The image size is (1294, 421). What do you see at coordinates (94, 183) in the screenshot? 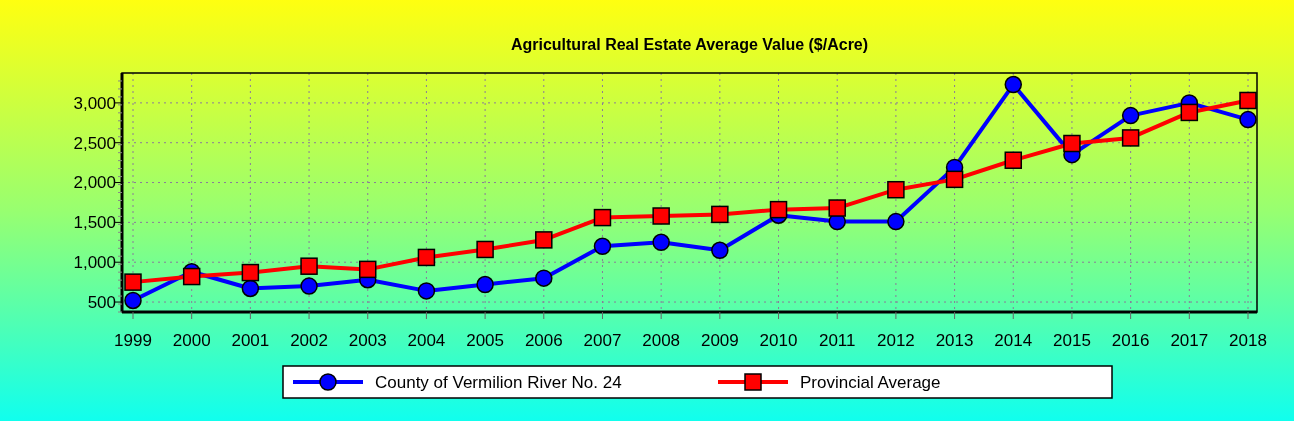
I see `y-tick-label: 2,000` at bounding box center [94, 183].